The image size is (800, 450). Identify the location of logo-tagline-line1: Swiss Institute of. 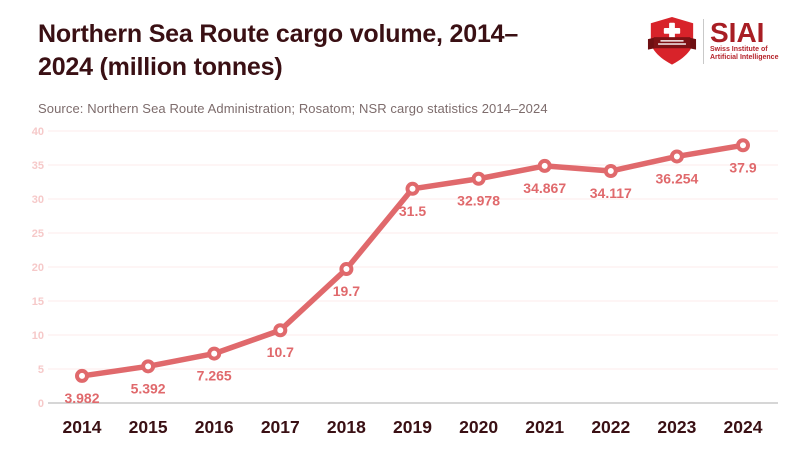
(739, 49).